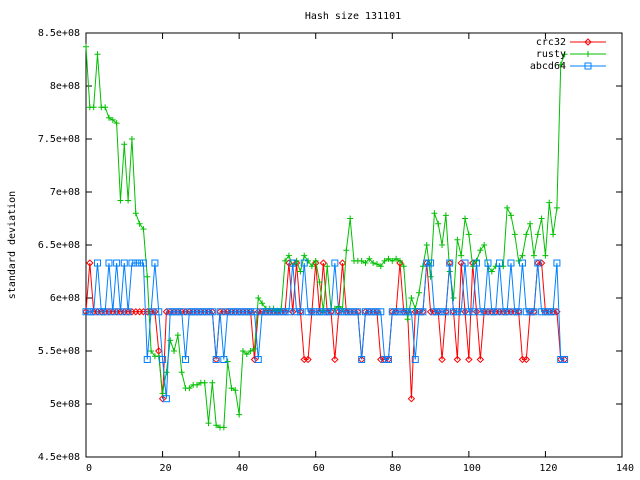 The height and width of the screenshot is (480, 640). Describe the element at coordinates (395, 468) in the screenshot. I see `x-tick-label: 80` at that location.